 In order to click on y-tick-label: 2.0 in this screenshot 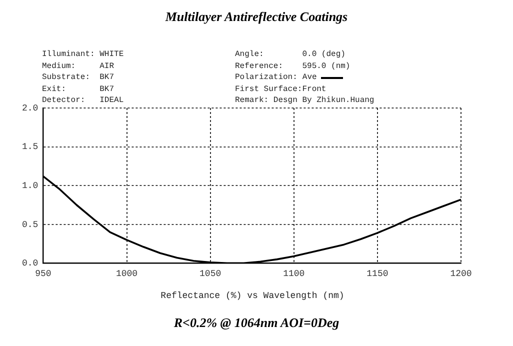, I will do `click(30, 108)`.